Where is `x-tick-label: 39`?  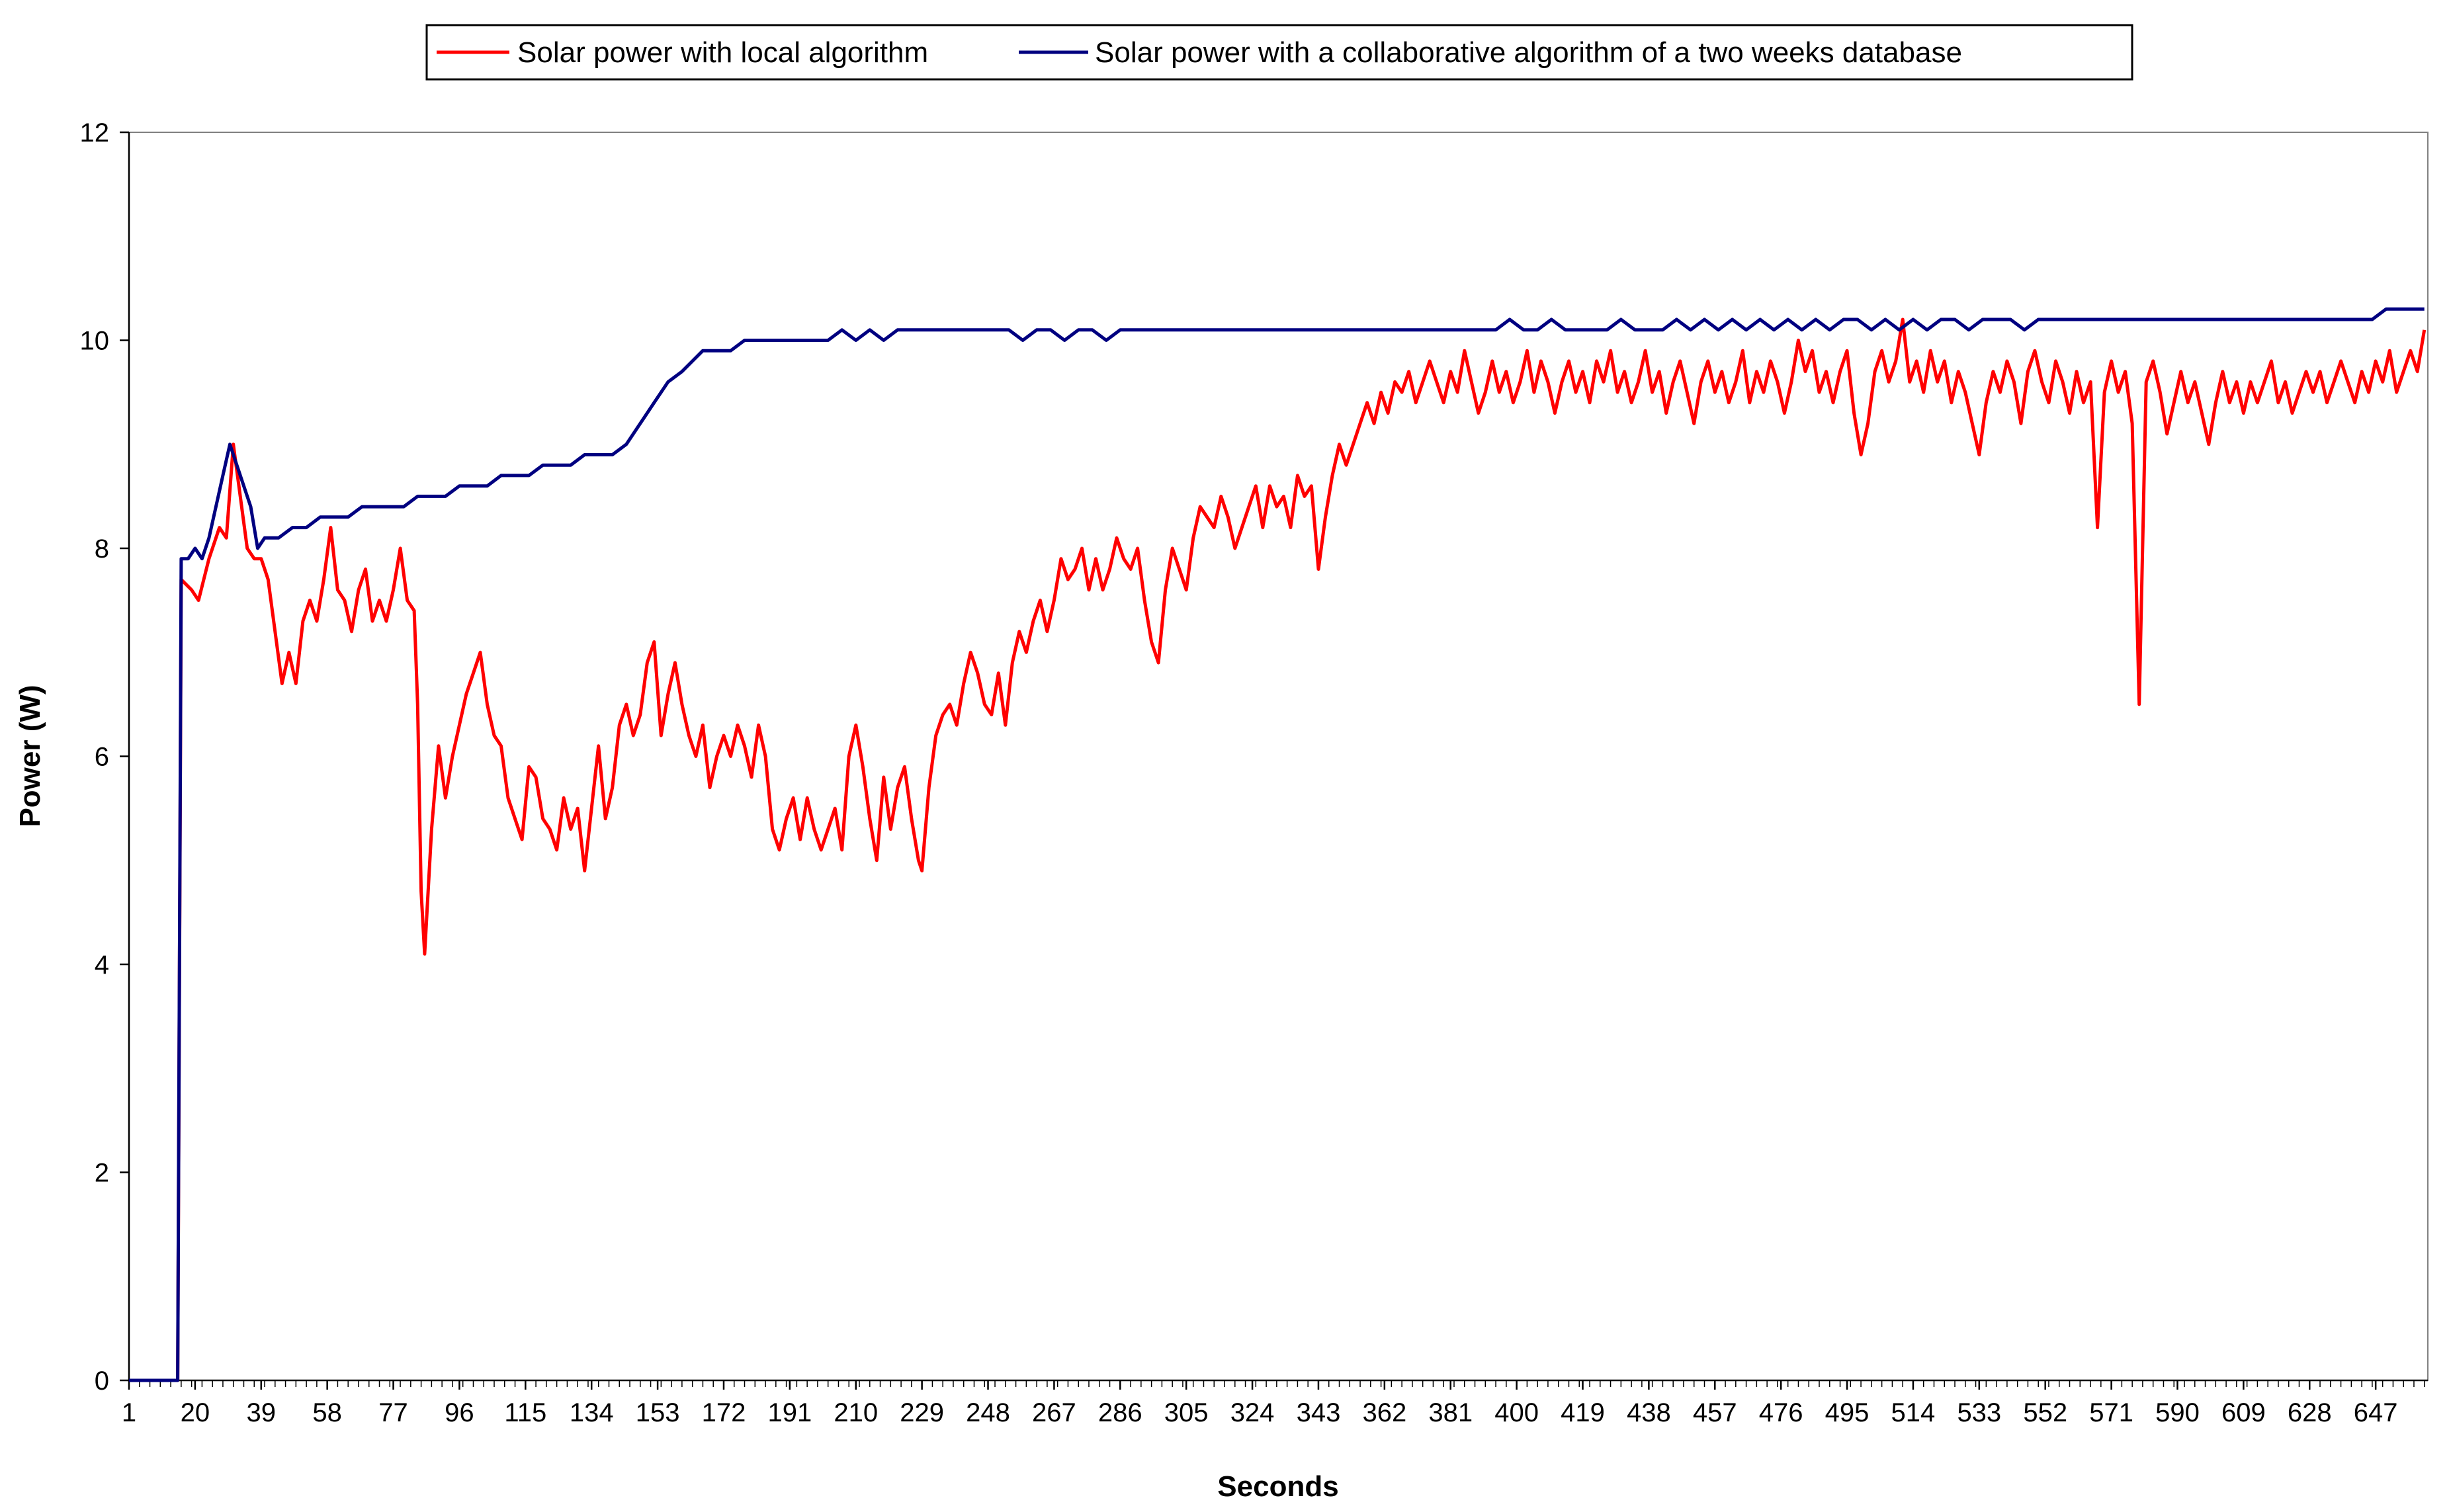 x-tick-label: 39 is located at coordinates (262, 1412).